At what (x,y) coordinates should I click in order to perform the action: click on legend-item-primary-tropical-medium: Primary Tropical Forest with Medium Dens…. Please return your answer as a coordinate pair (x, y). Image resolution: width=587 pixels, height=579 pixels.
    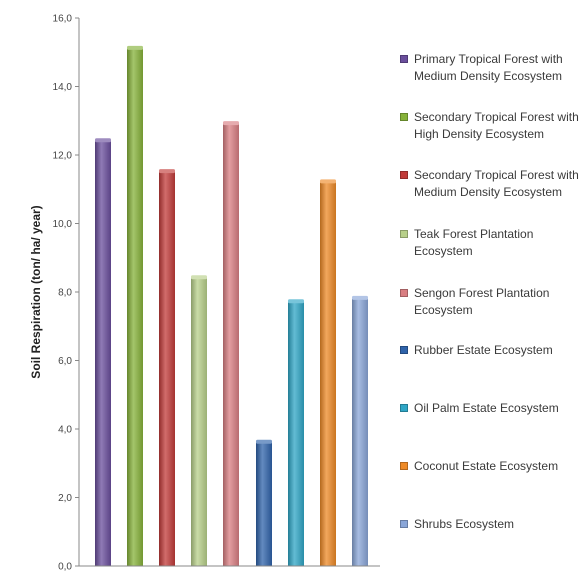
    Looking at the image, I should click on (492, 68).